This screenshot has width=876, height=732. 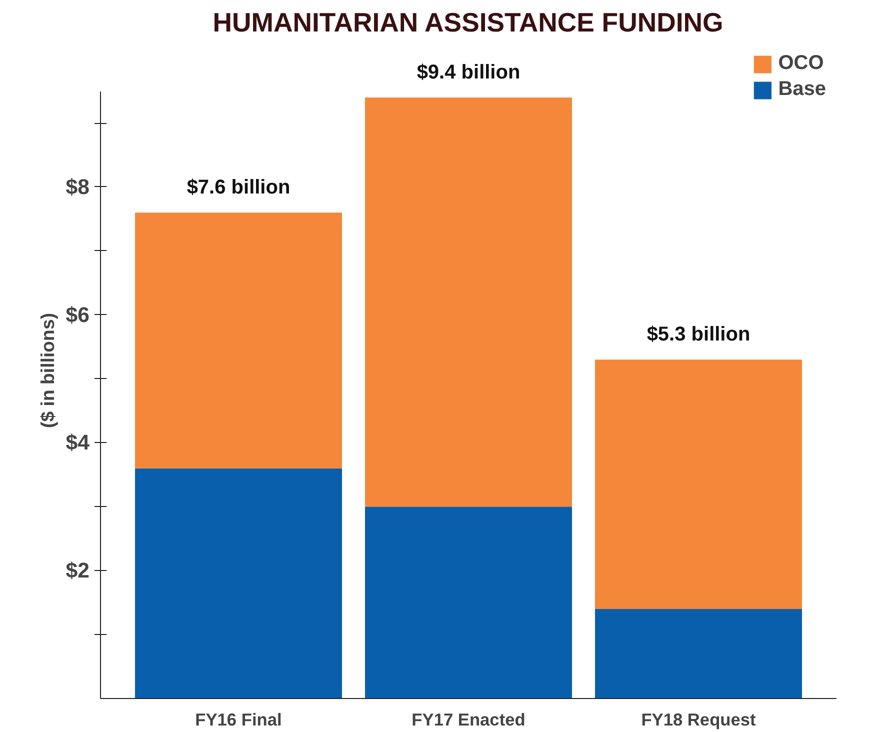 What do you see at coordinates (469, 720) in the screenshot?
I see `x-tick-label: FY17 Enacted` at bounding box center [469, 720].